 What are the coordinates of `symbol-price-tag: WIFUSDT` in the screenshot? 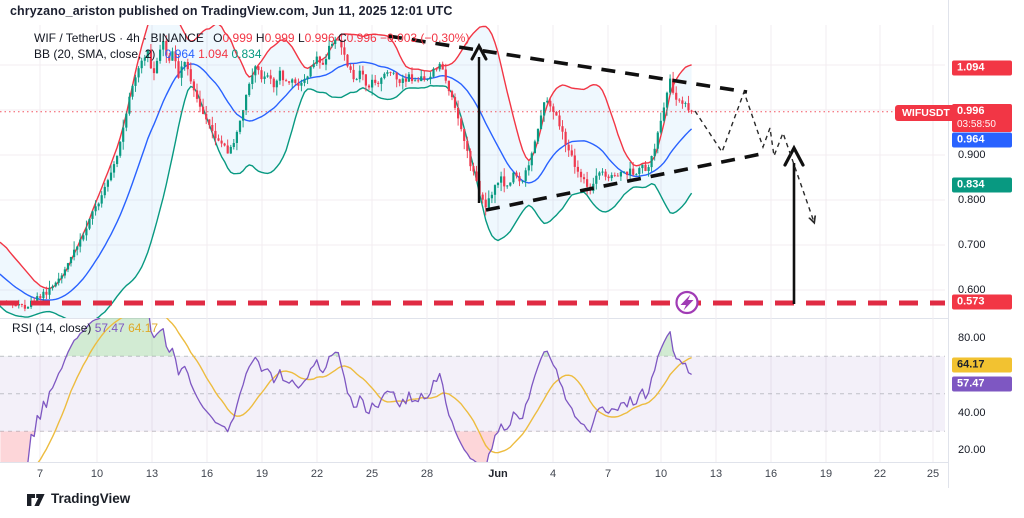 It's located at (926, 113).